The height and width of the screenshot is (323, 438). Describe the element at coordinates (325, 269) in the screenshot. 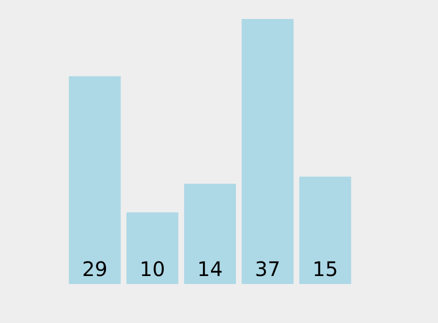

I see `data-label: 15` at that location.